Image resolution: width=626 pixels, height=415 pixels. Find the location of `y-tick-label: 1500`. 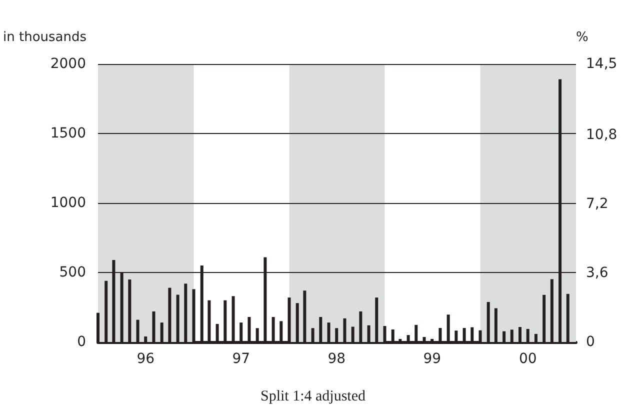

y-tick-label: 1500 is located at coordinates (68, 134).